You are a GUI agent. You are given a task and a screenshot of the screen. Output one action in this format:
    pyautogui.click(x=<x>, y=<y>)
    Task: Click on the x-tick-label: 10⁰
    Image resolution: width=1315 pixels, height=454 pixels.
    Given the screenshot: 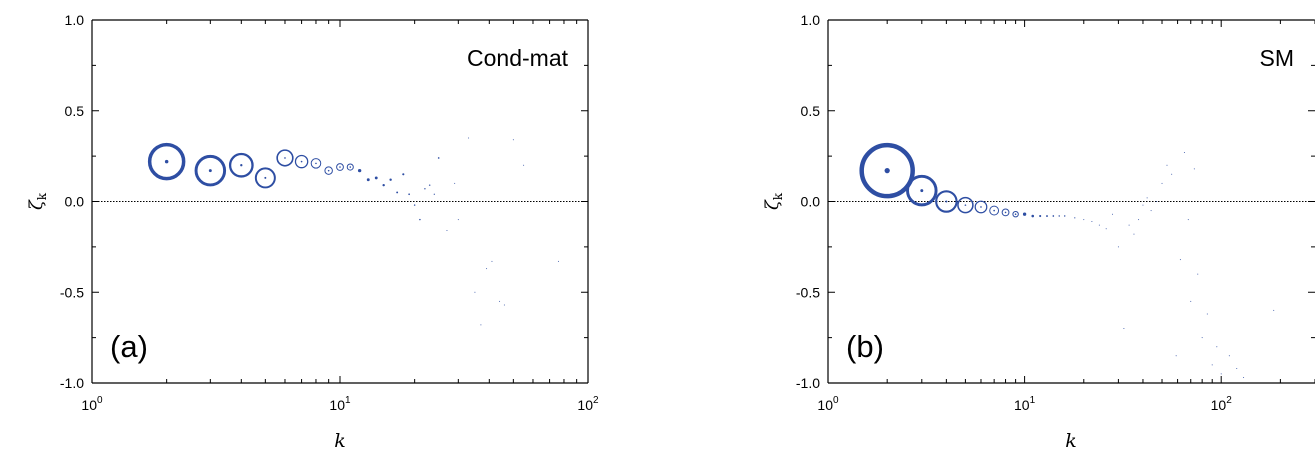 What is the action you would take?
    pyautogui.click(x=828, y=404)
    